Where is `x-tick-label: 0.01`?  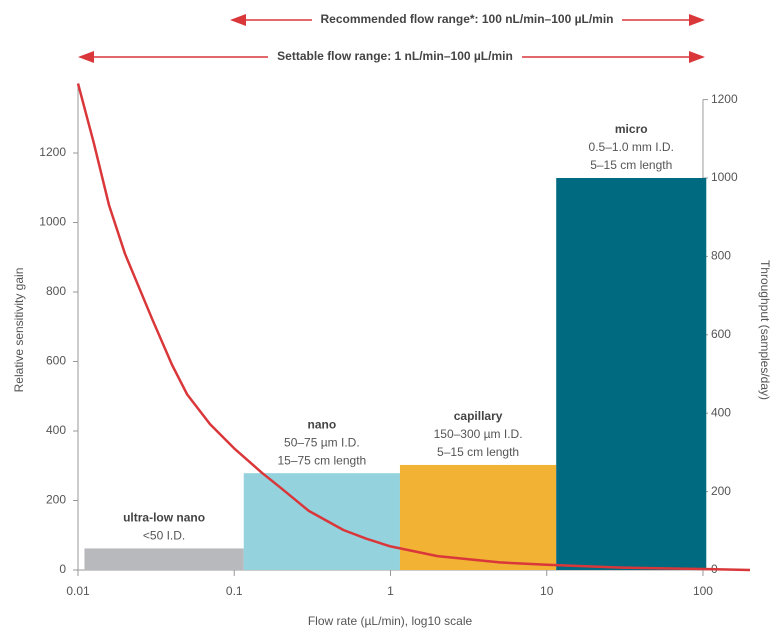 x-tick-label: 0.01 is located at coordinates (78, 591).